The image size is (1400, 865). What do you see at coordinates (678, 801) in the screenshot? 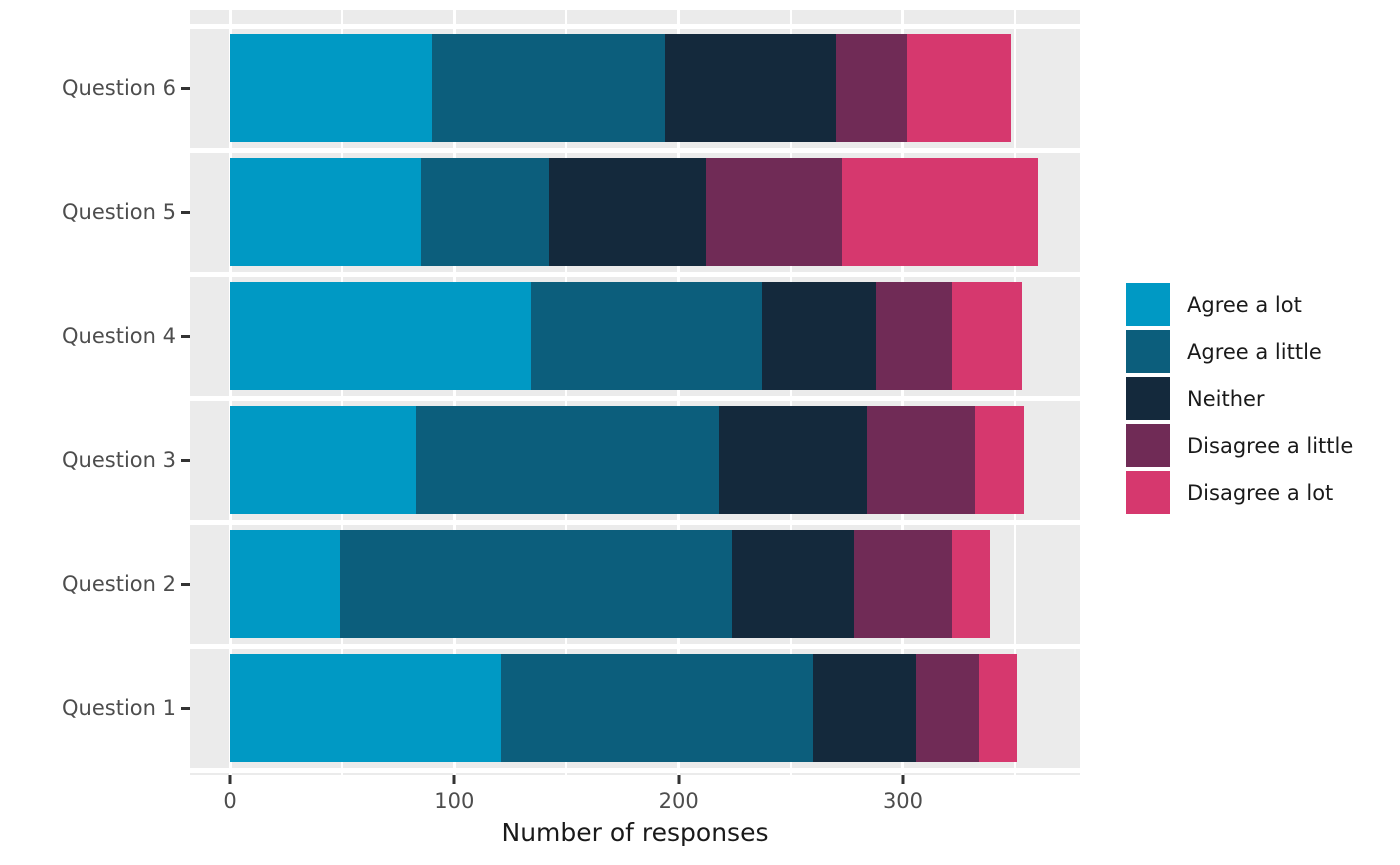
I see `x-axis-tick-label: 200` at bounding box center [678, 801].